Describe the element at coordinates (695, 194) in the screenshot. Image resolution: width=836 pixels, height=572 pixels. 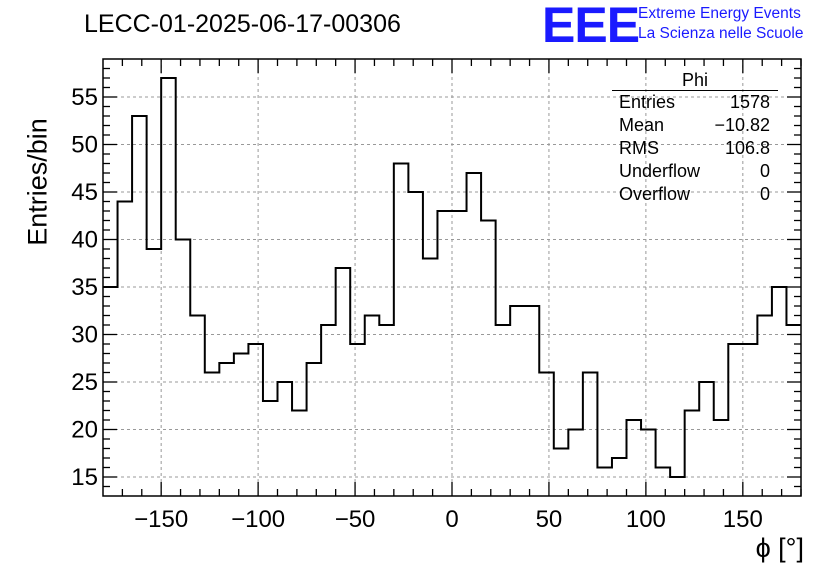
I see `stats-row-overflow: Overflow 0` at that location.